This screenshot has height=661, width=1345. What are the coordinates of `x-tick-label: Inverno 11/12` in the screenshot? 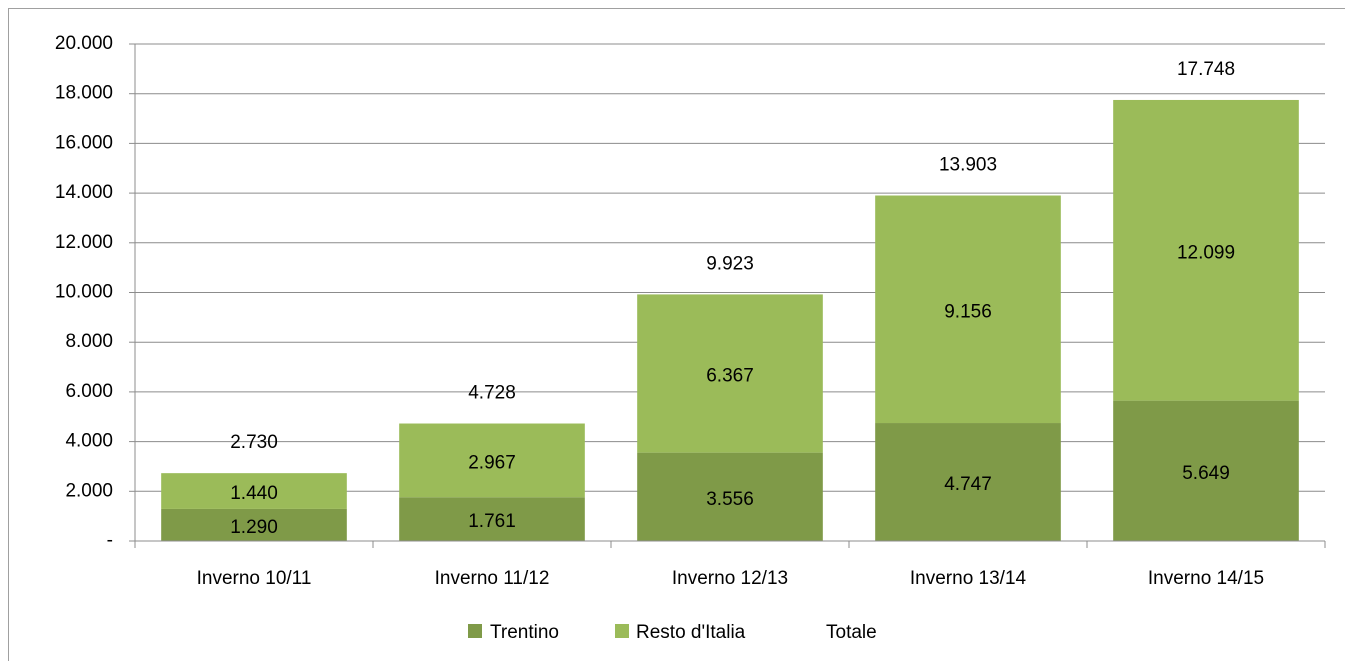 It's located at (492, 578).